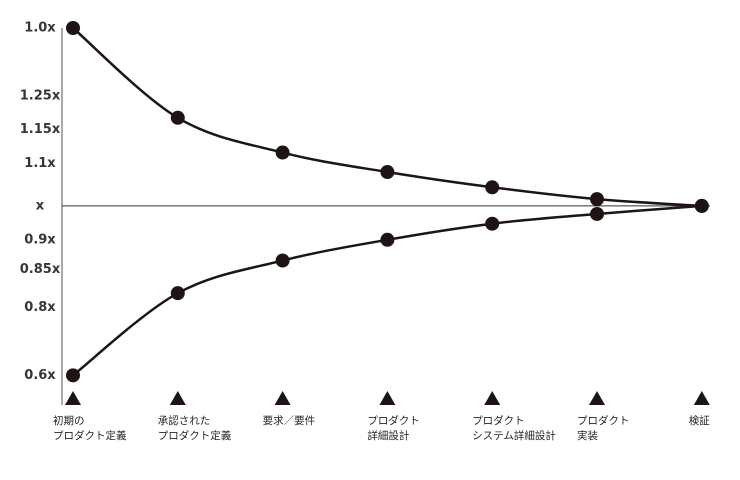 The width and height of the screenshot is (740, 480). I want to click on y-tick-label: 0.8x, so click(40, 307).